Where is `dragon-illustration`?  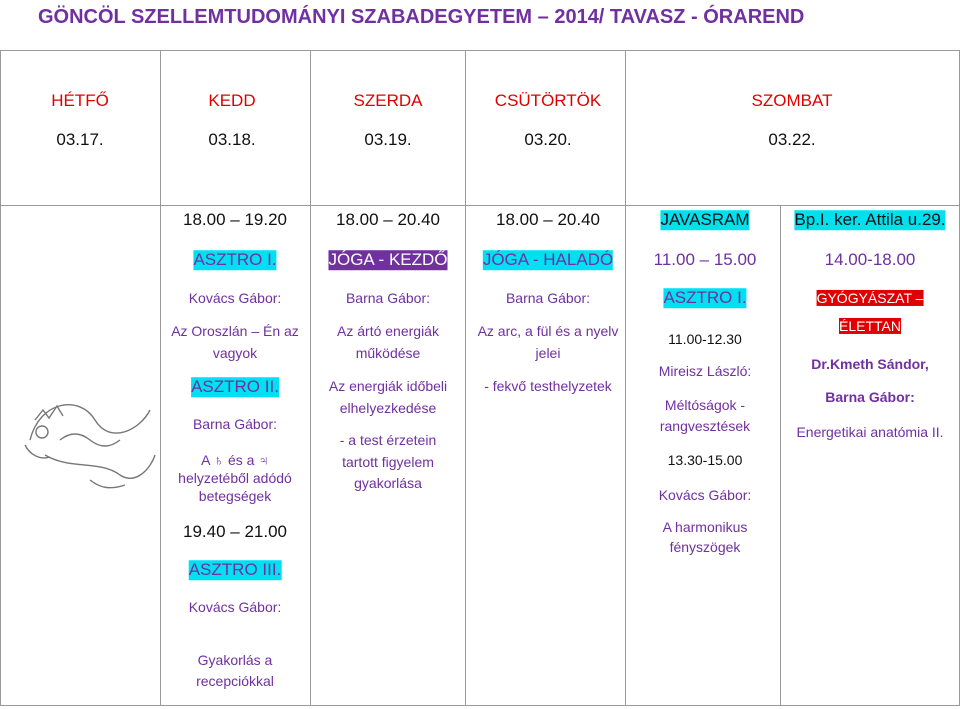
dragon-illustration is located at coordinates (90, 446).